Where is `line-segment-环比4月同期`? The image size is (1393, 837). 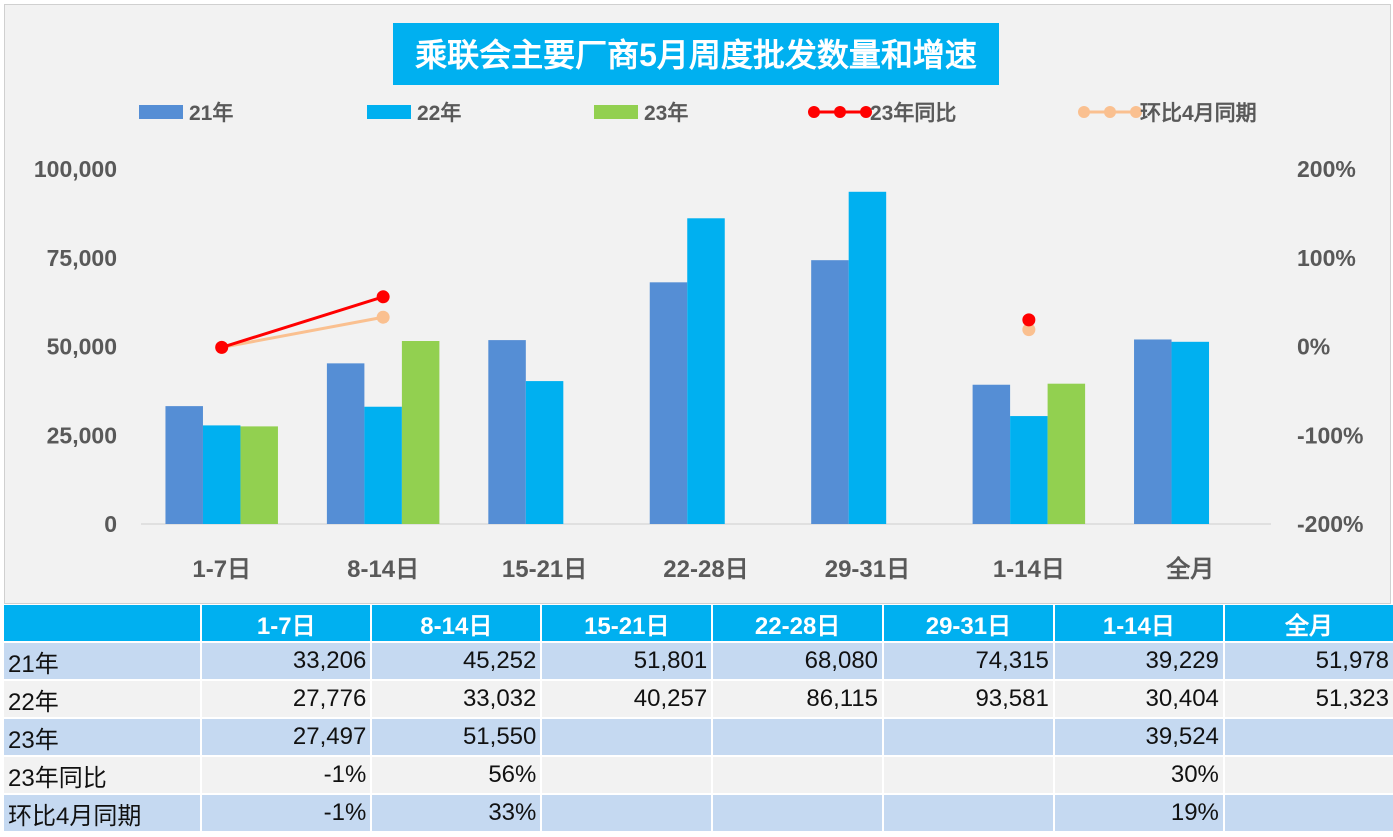
line-segment-环比4月同期 is located at coordinates (302, 332).